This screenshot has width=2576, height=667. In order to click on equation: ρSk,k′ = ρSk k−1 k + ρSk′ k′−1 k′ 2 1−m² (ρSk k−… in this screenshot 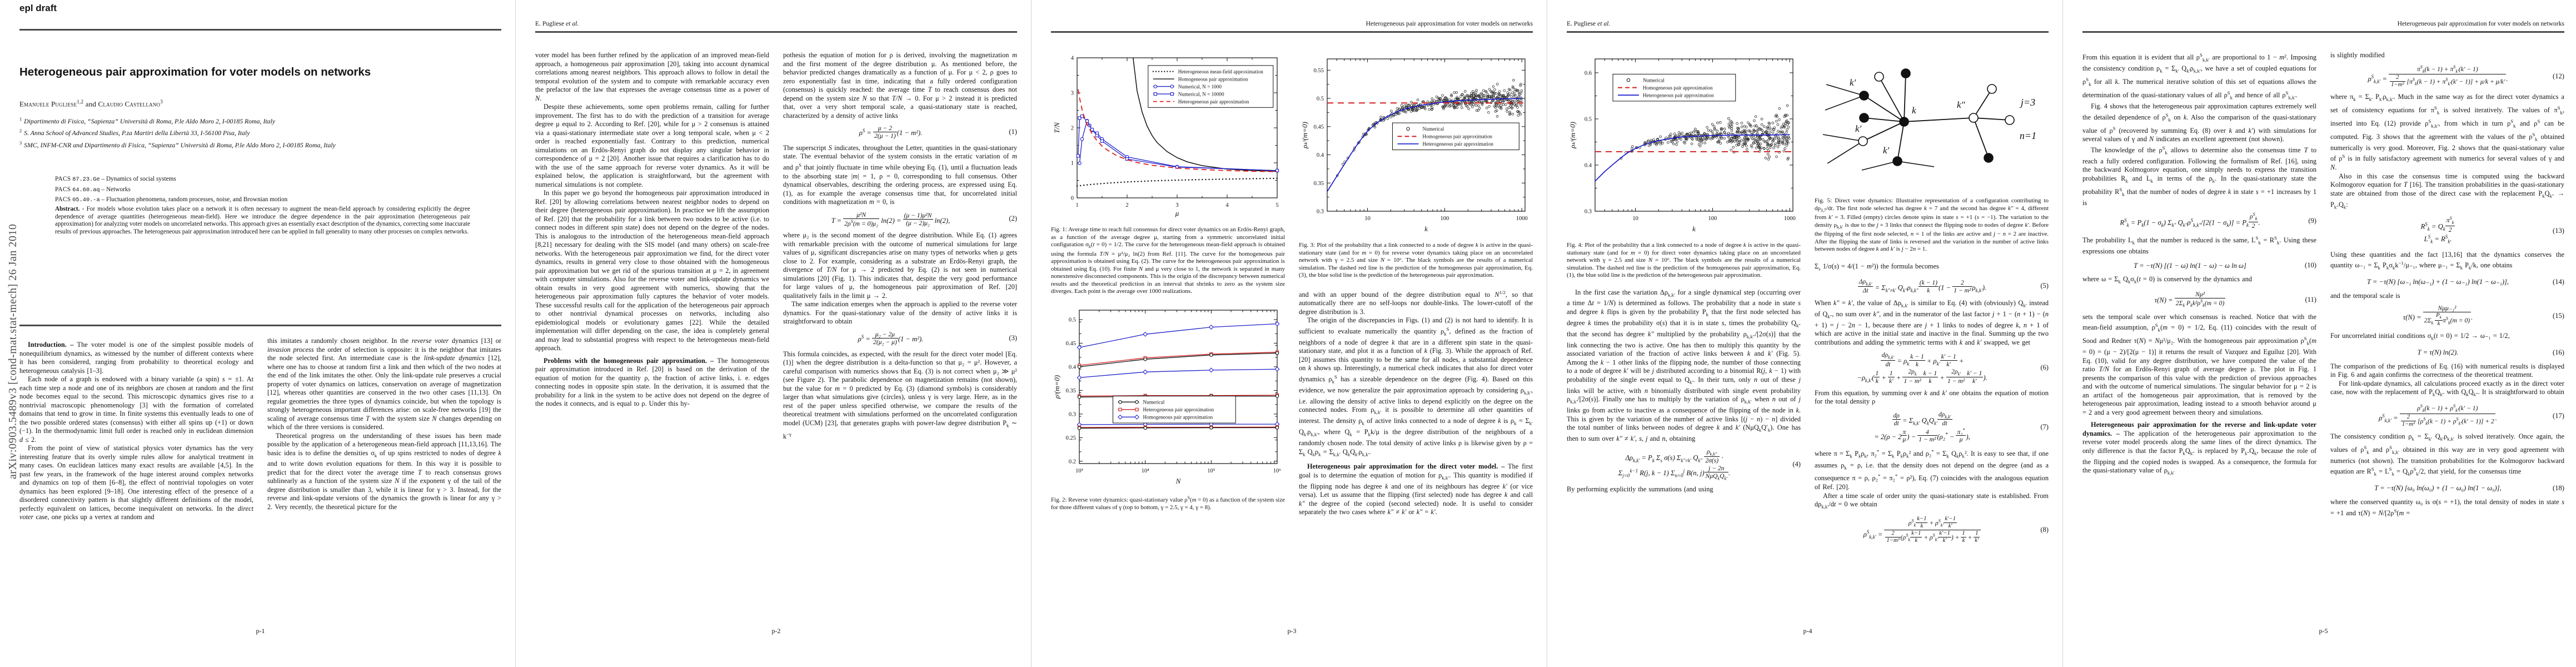, I will do `click(1956, 530)`.